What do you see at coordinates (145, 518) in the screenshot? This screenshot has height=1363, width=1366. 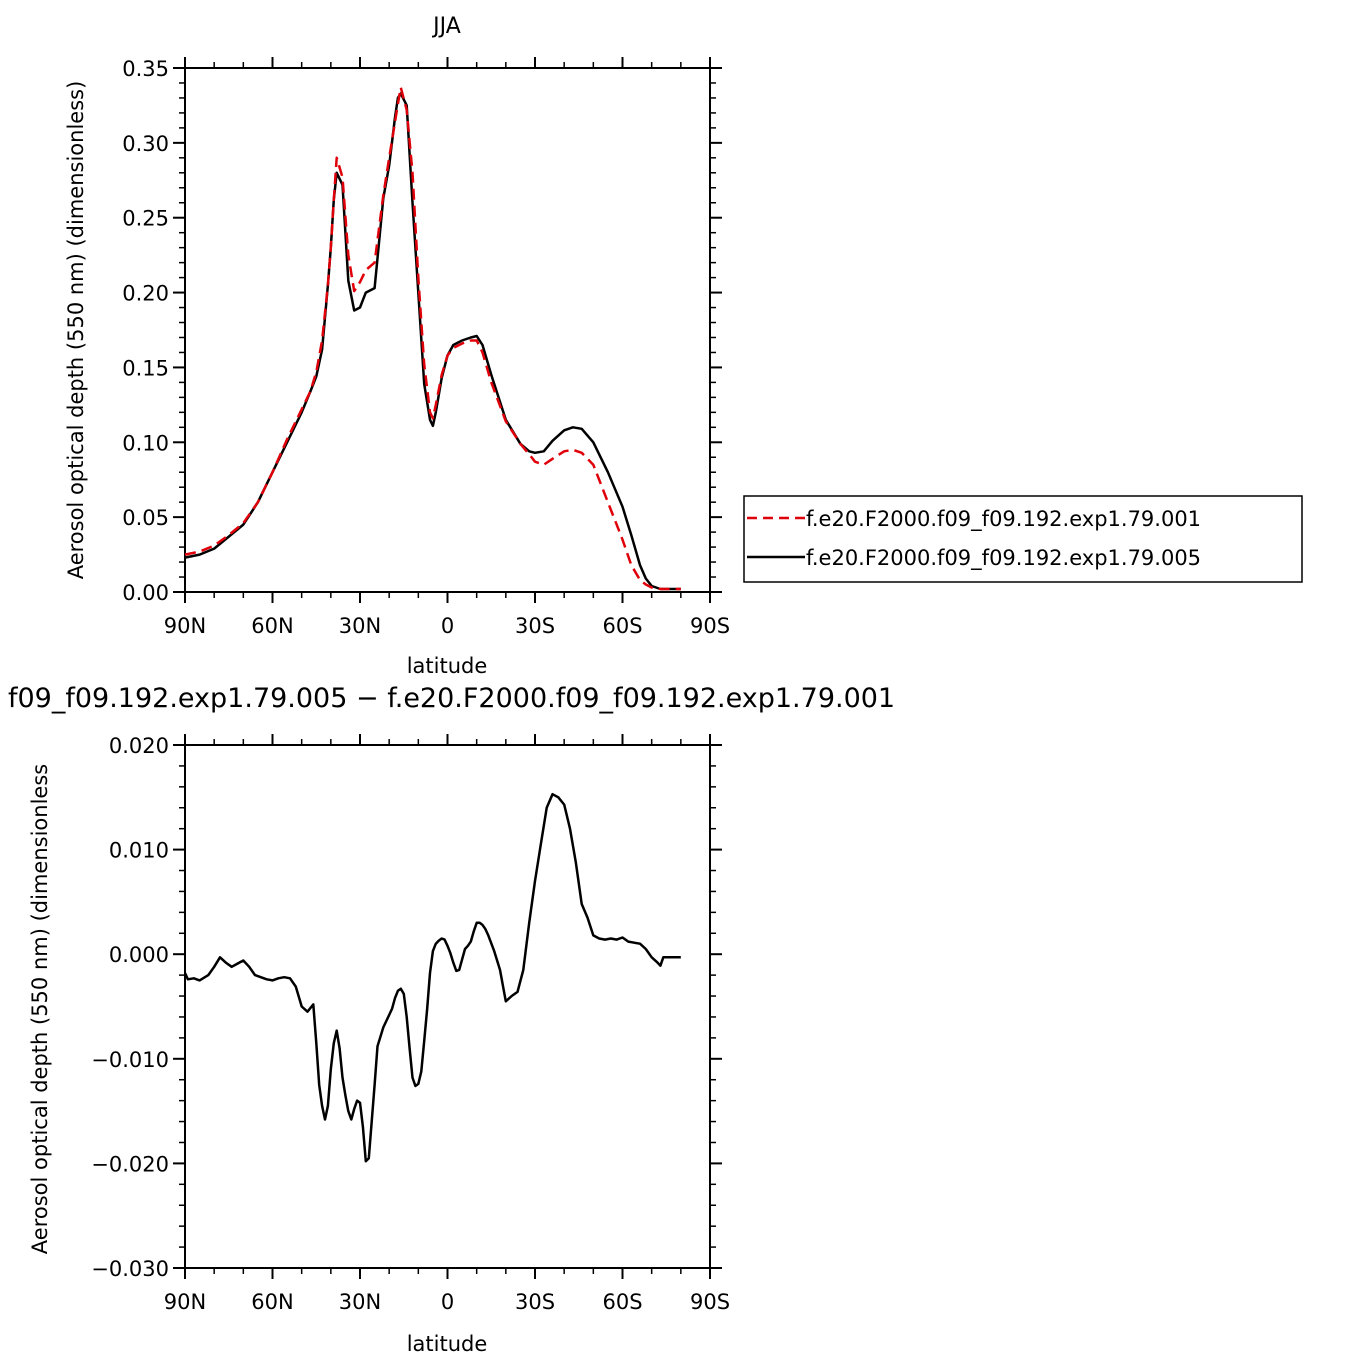 I see `y-tick-label: 0.05` at bounding box center [145, 518].